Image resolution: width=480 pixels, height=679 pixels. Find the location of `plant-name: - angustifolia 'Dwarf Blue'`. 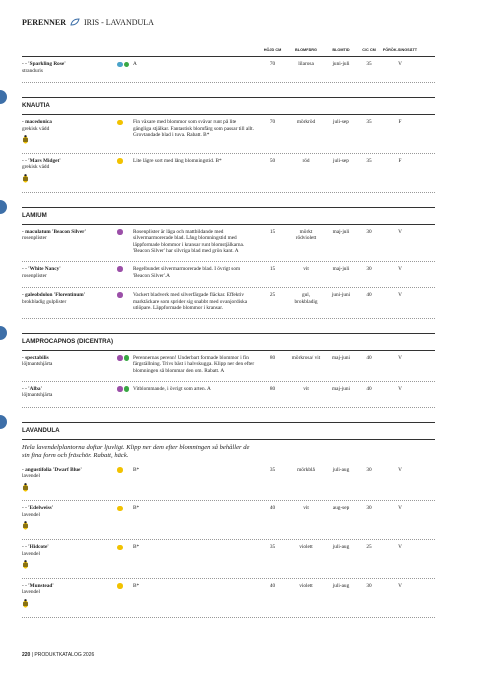

plant-name: - angustifolia 'Dwarf Blue' is located at coordinates (52, 469).